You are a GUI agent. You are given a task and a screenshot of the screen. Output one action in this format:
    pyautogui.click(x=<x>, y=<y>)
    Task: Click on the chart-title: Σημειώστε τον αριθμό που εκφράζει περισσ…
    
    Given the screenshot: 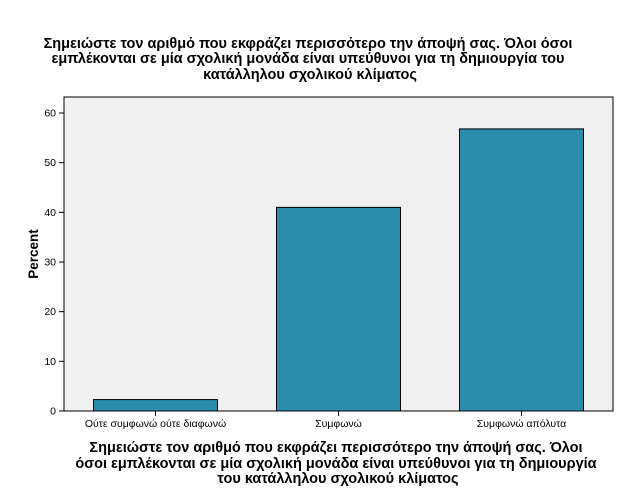 What is the action you would take?
    pyautogui.click(x=310, y=59)
    